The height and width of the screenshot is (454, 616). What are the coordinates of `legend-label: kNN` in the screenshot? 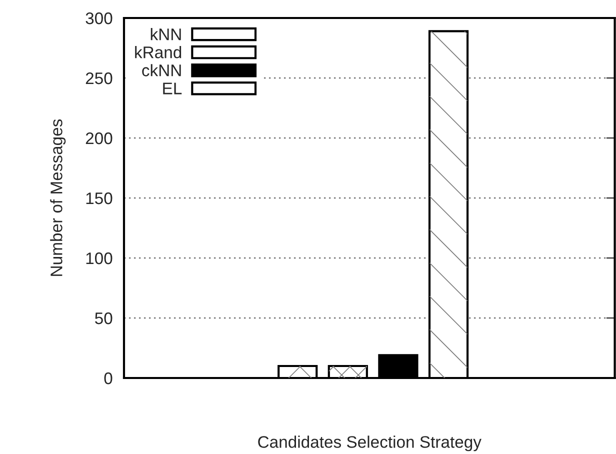 It's located at (165, 34).